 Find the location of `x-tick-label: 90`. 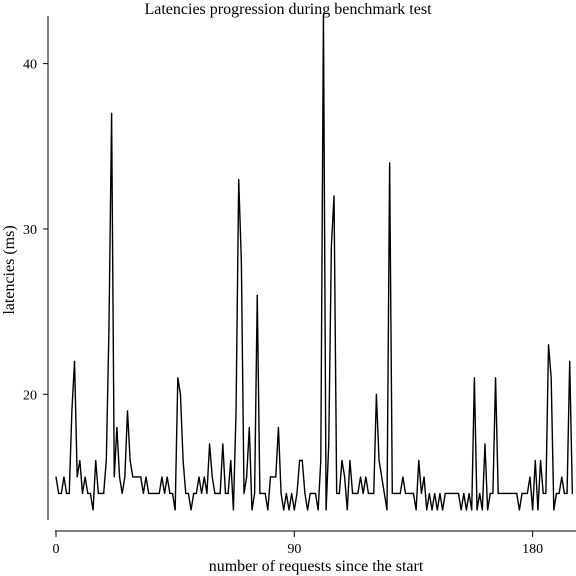

x-tick-label: 90 is located at coordinates (294, 549).